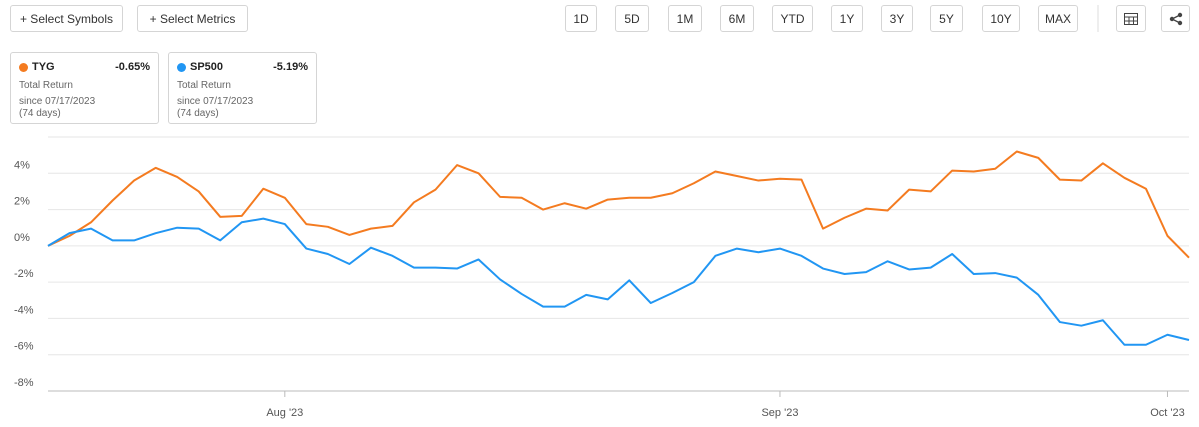 This screenshot has width=1199, height=427. I want to click on range-button: 1Y, so click(847, 18).